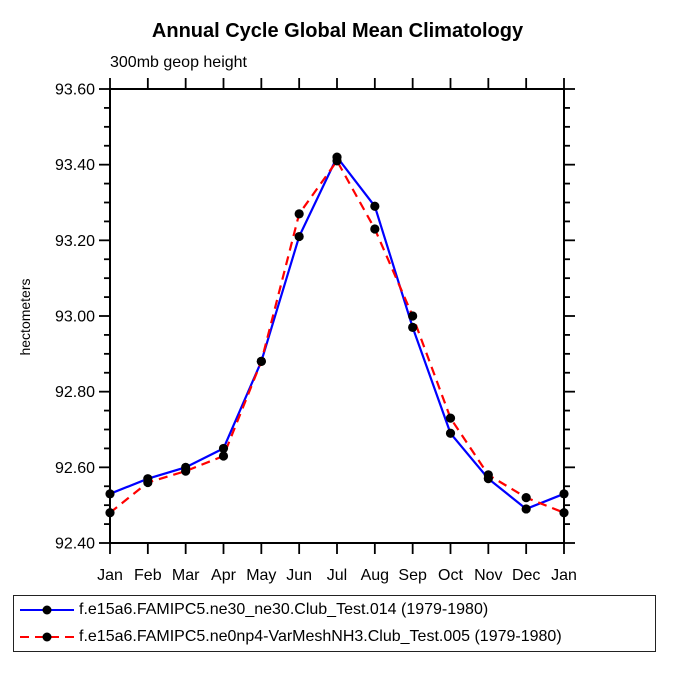 The height and width of the screenshot is (675, 675). Describe the element at coordinates (47, 637) in the screenshot. I see `legend-sample-red-dashed-line` at that location.